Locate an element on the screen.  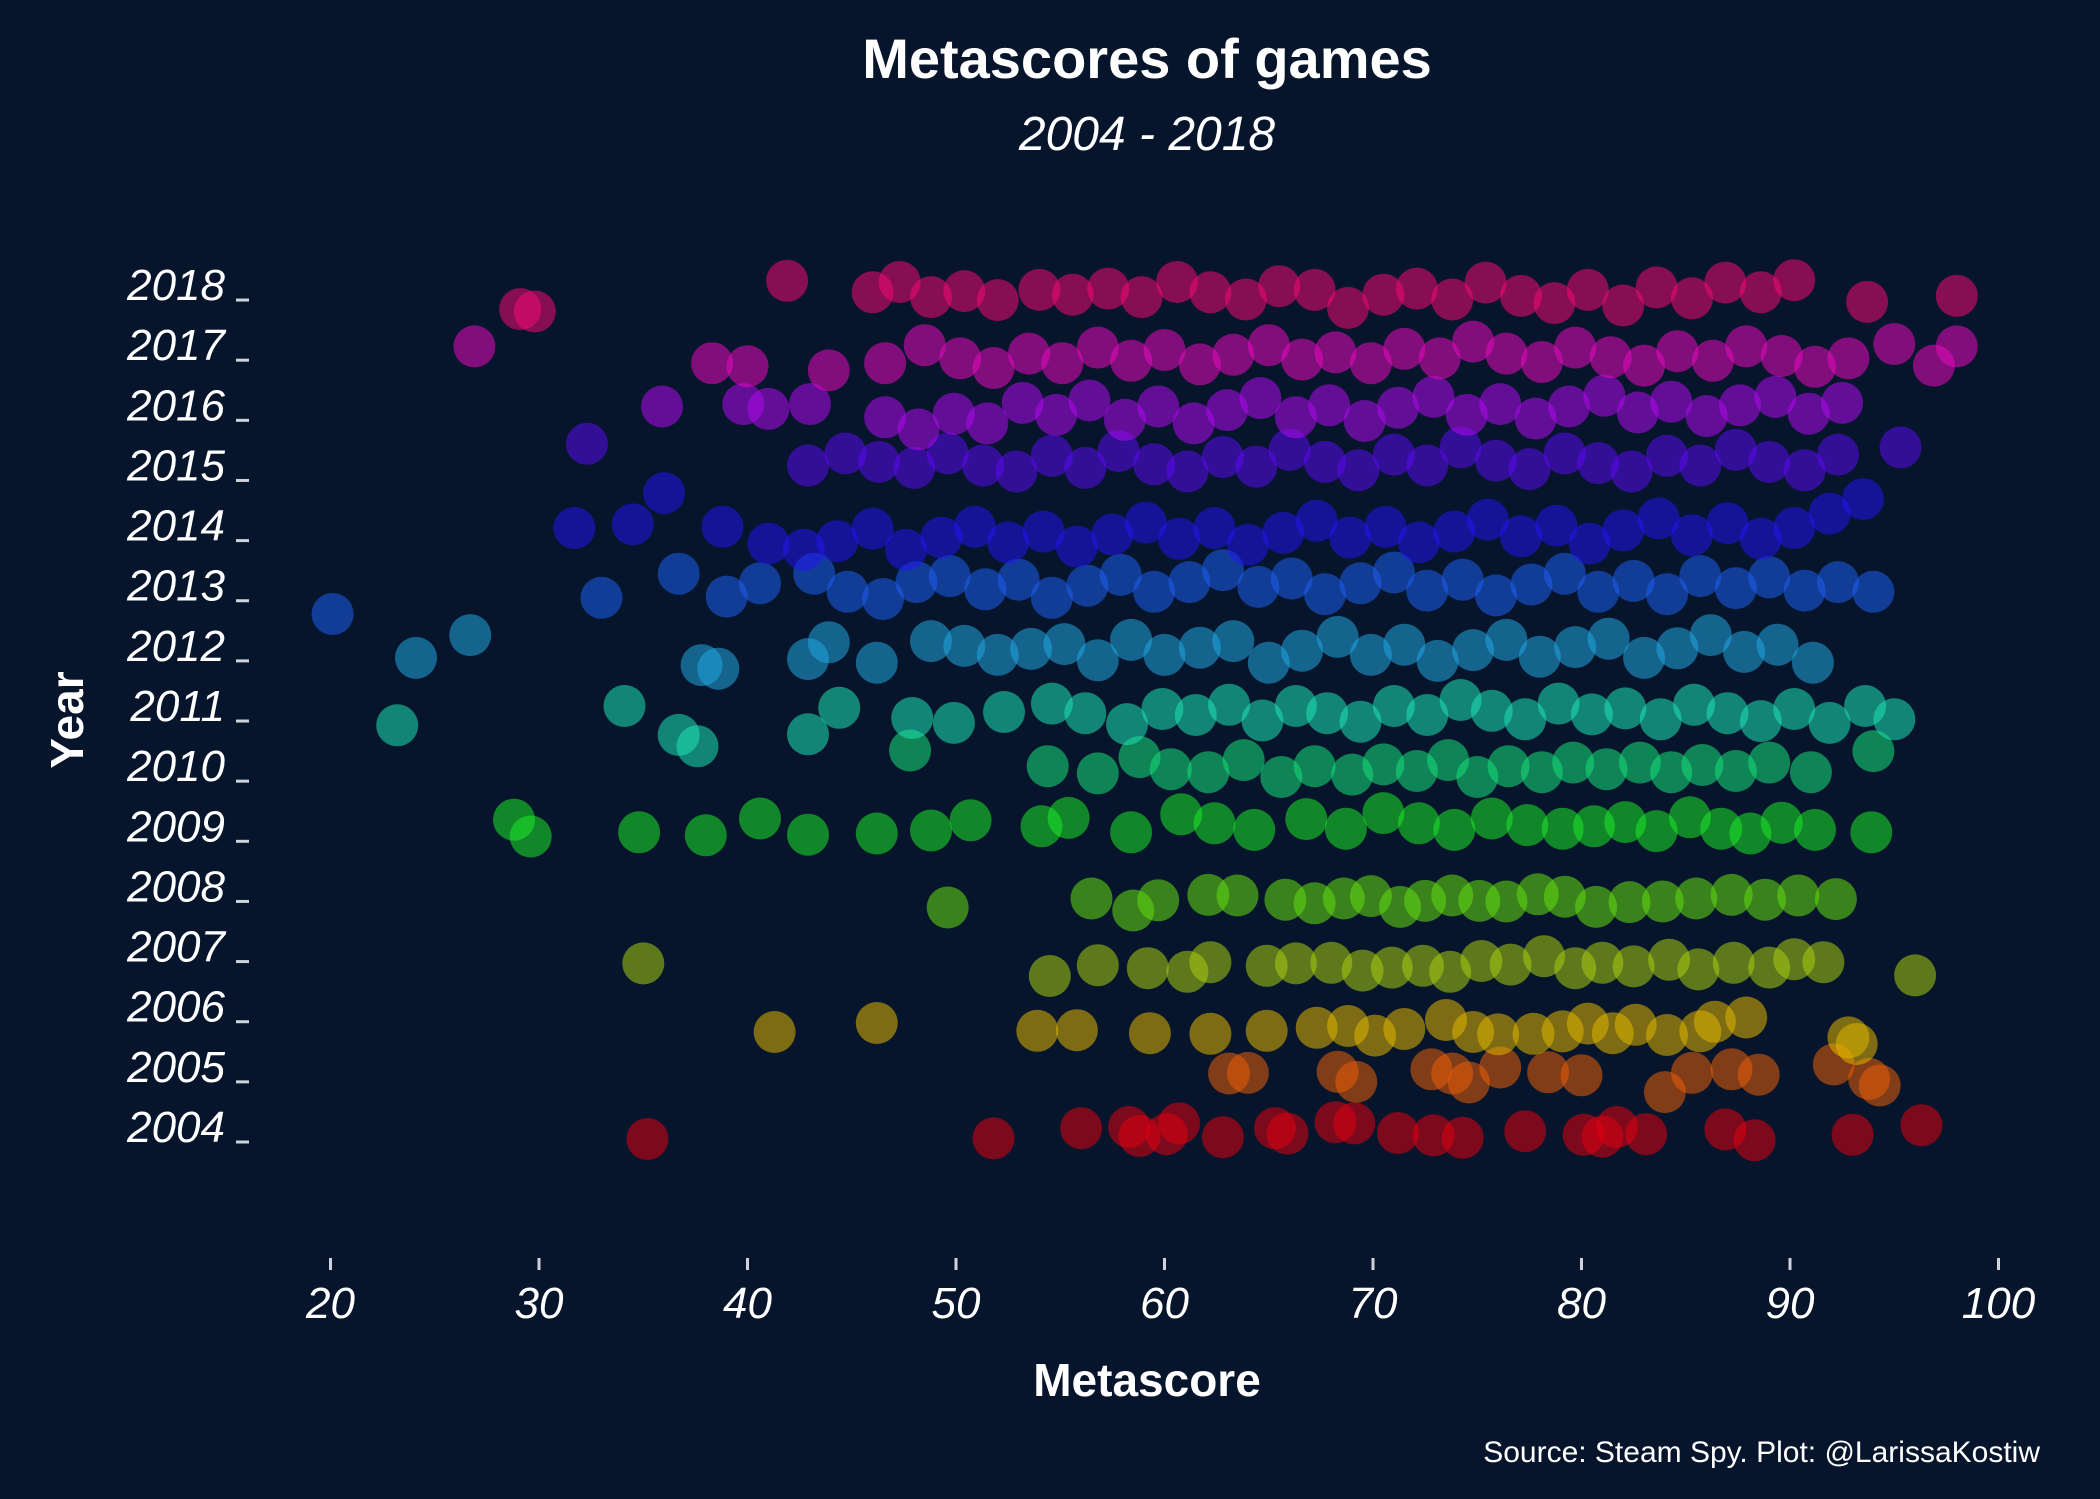
y-tick-label: 2008 is located at coordinates (175, 886).